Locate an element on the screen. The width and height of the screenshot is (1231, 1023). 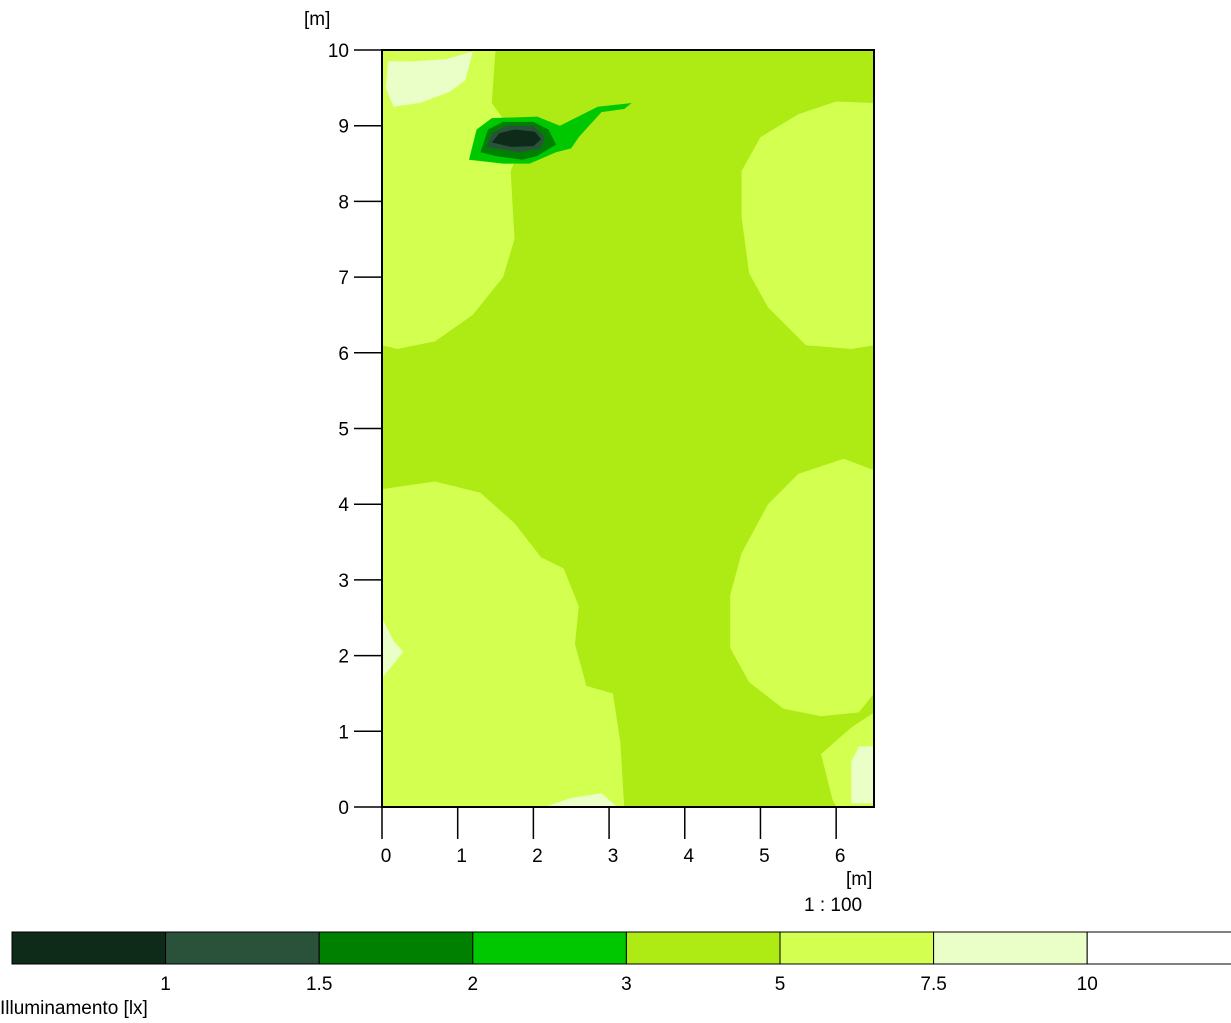
y-axis: 0 1 2 3 4 5 6 7 8 9 10 is located at coordinates (355, 430).